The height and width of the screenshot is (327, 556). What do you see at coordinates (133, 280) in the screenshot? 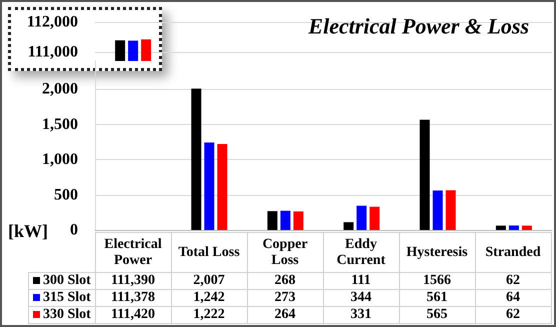
I see `text: 111,390` at bounding box center [133, 280].